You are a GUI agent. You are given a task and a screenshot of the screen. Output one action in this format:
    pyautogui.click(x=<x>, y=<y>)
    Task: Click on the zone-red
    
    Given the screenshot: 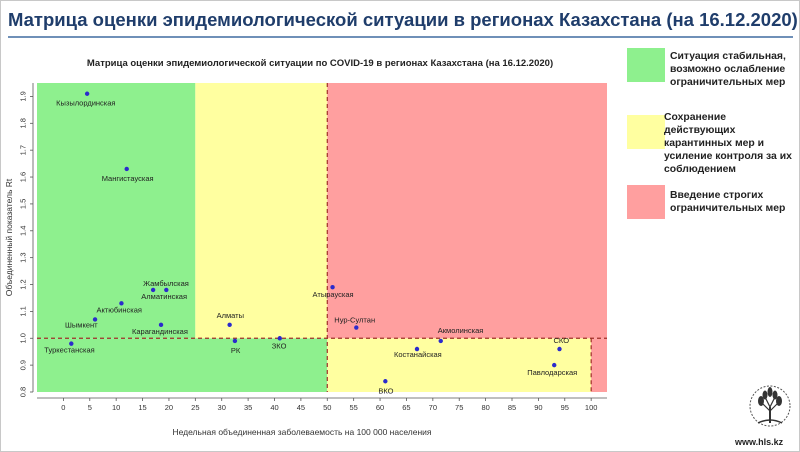 What is the action you would take?
    pyautogui.click(x=599, y=365)
    